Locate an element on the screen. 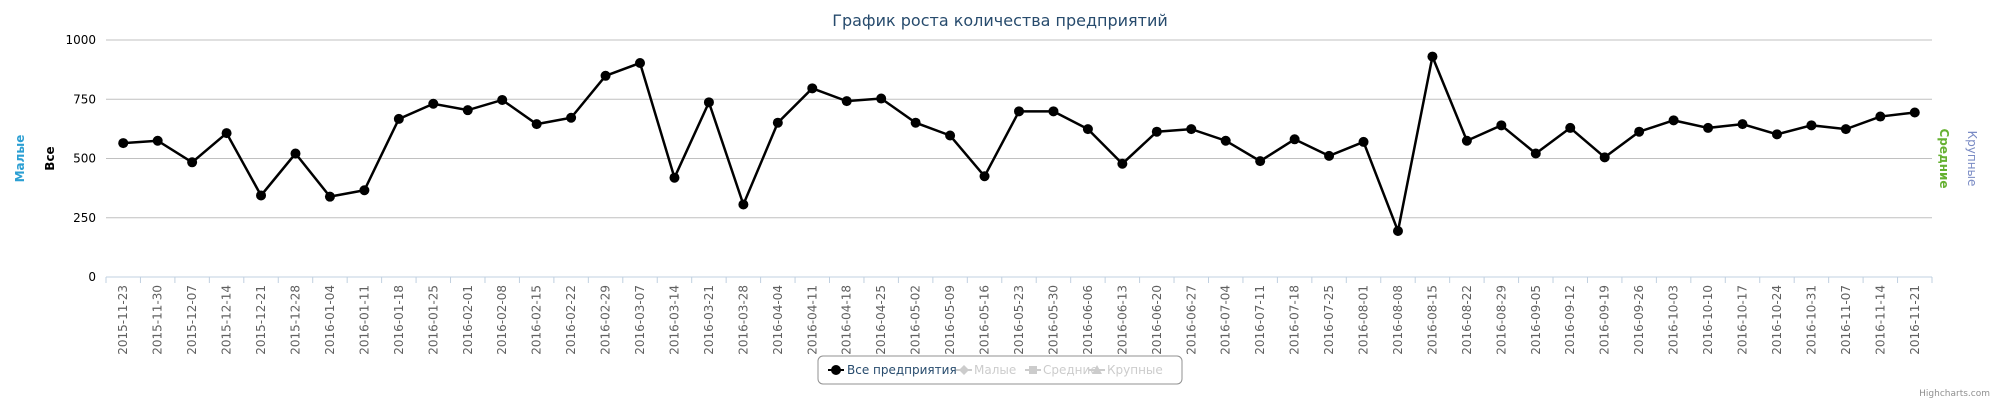 The width and height of the screenshot is (2000, 400). x-tick-label: 2016-04-04 is located at coordinates (778, 320).